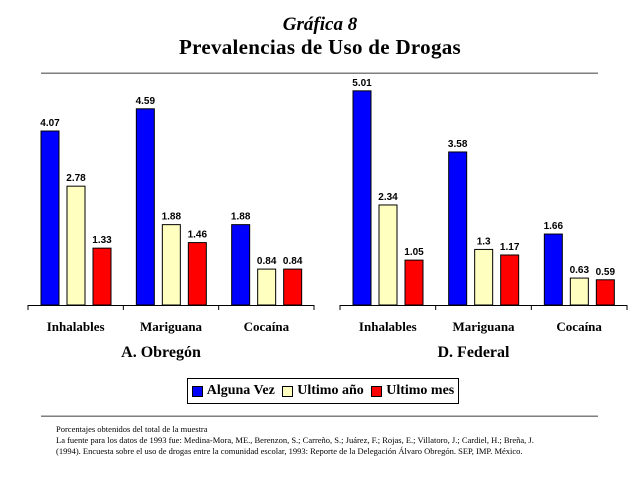 The height and width of the screenshot is (480, 640). Describe the element at coordinates (241, 217) in the screenshot. I see `data-label-a-obregon-cocaina-alguna-vez: 1.88` at that location.